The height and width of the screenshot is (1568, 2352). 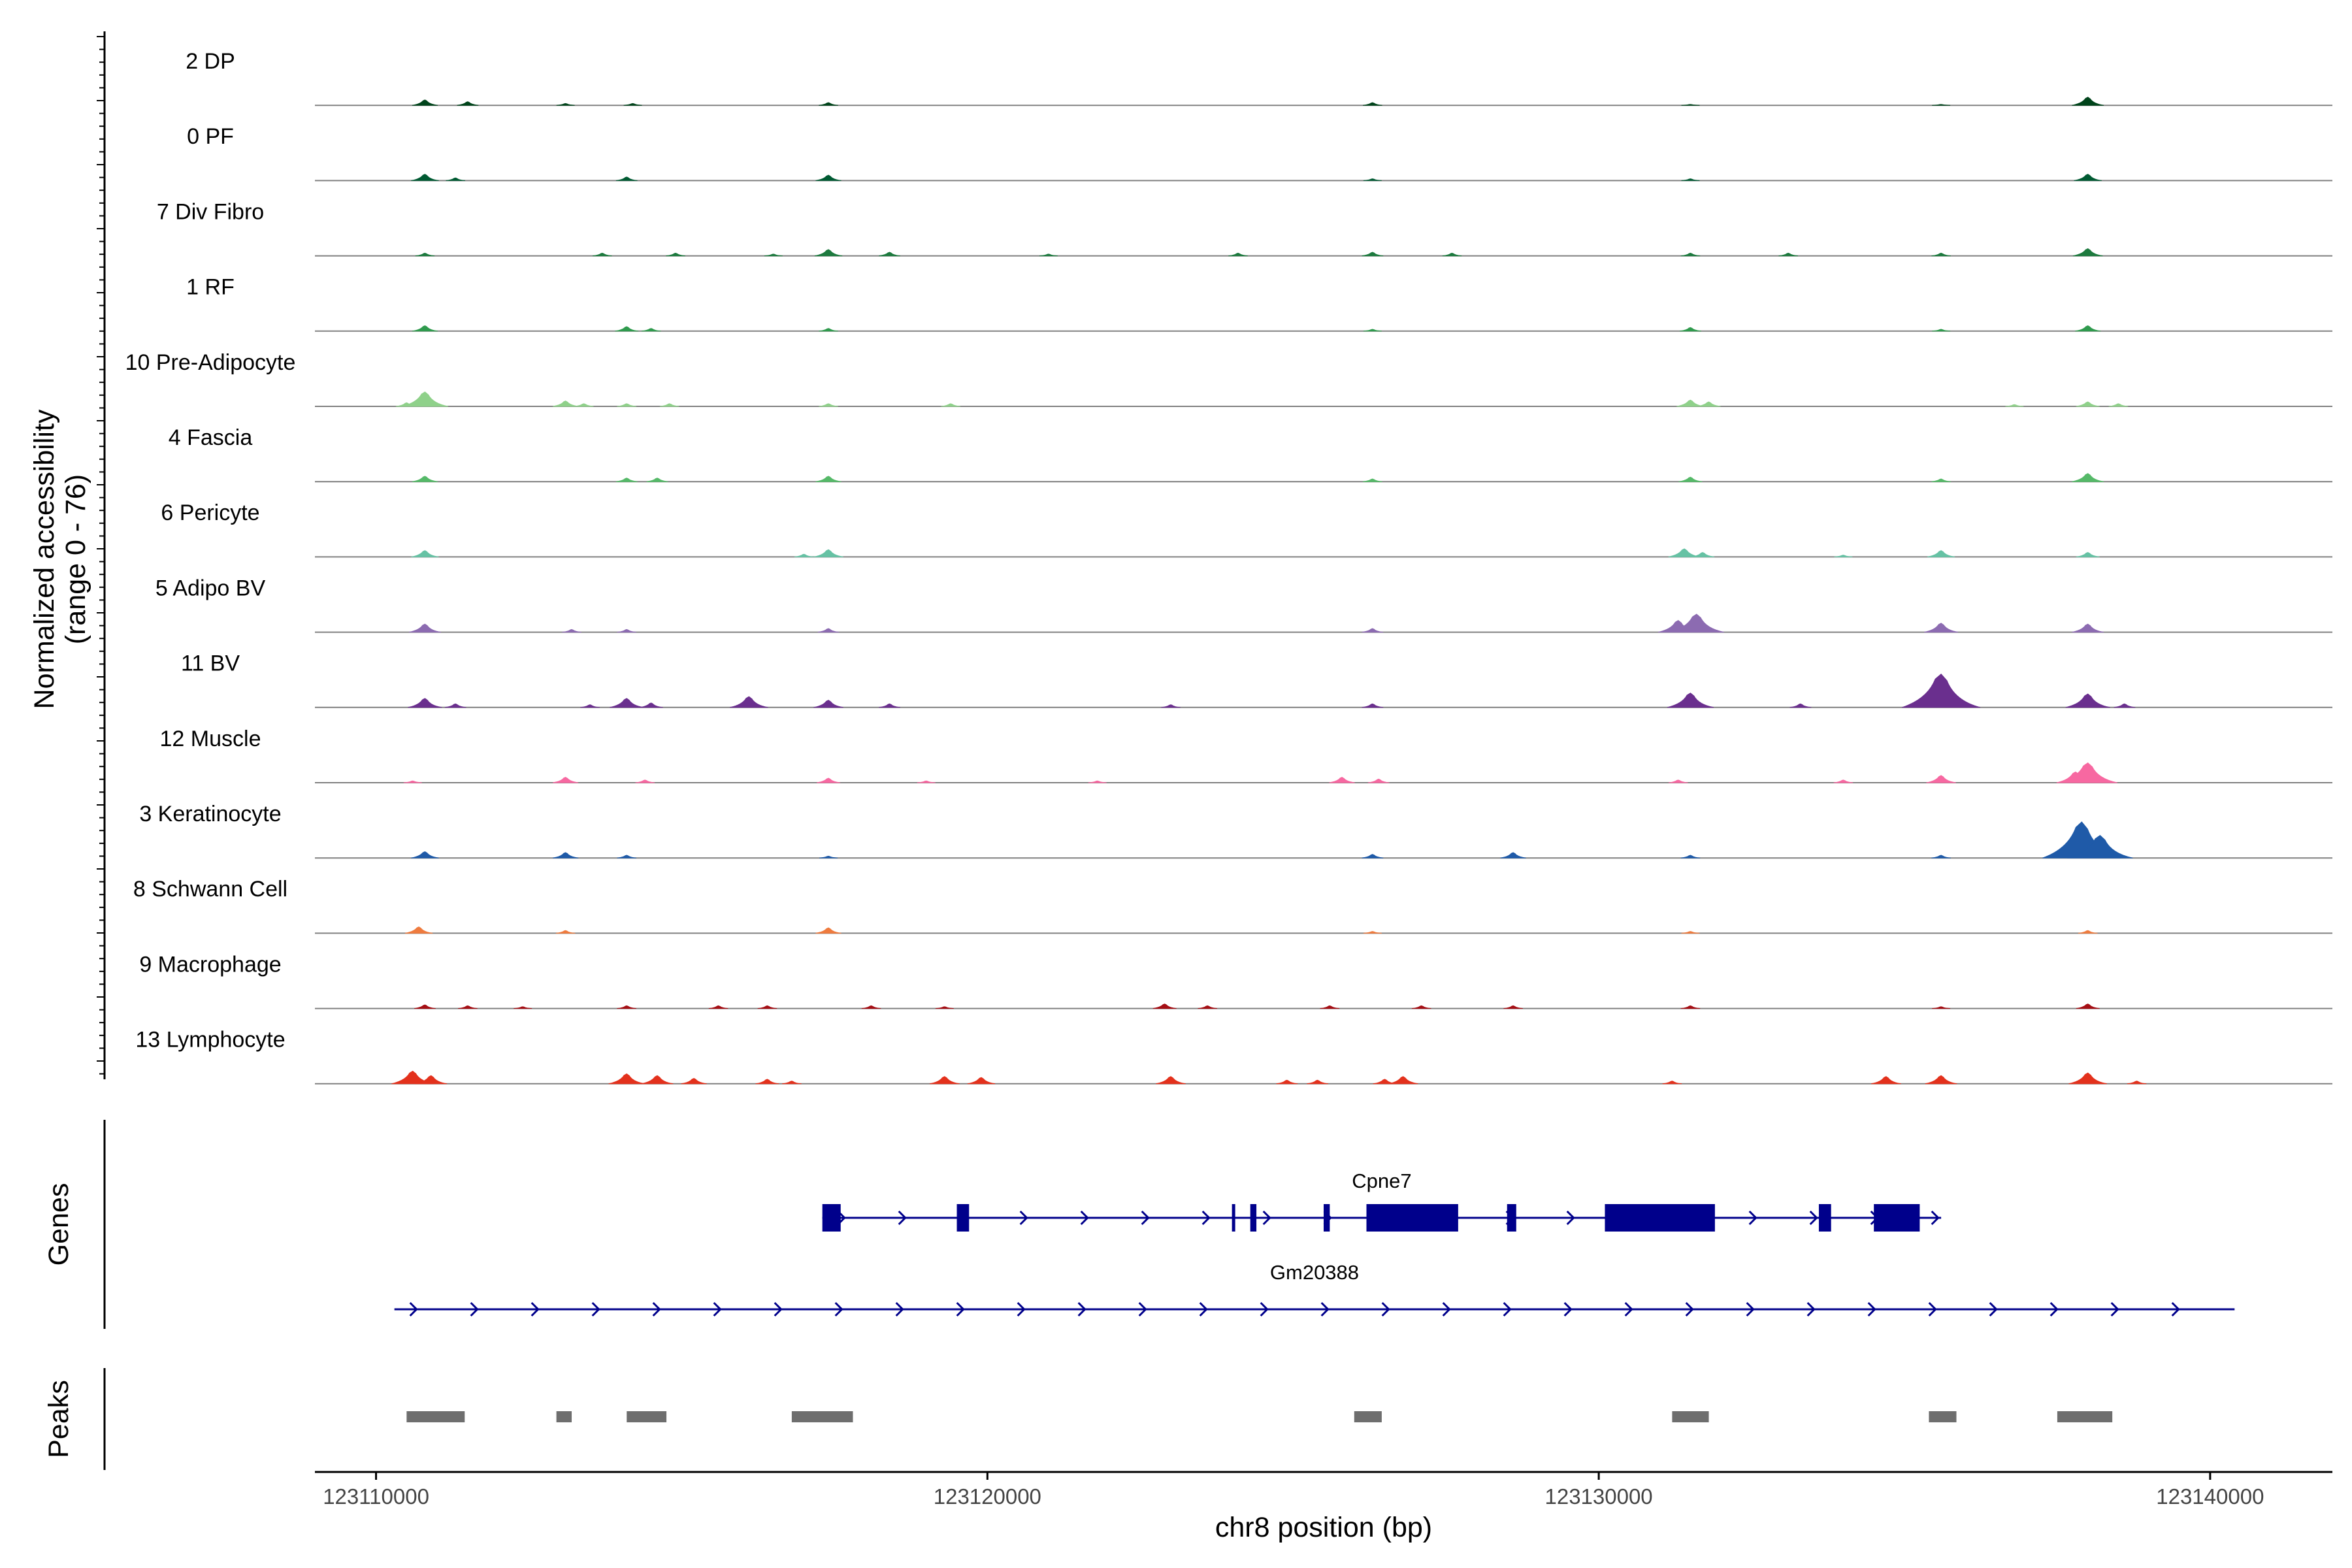 What do you see at coordinates (211, 437) in the screenshot?
I see `track-label: 4 Fascia` at bounding box center [211, 437].